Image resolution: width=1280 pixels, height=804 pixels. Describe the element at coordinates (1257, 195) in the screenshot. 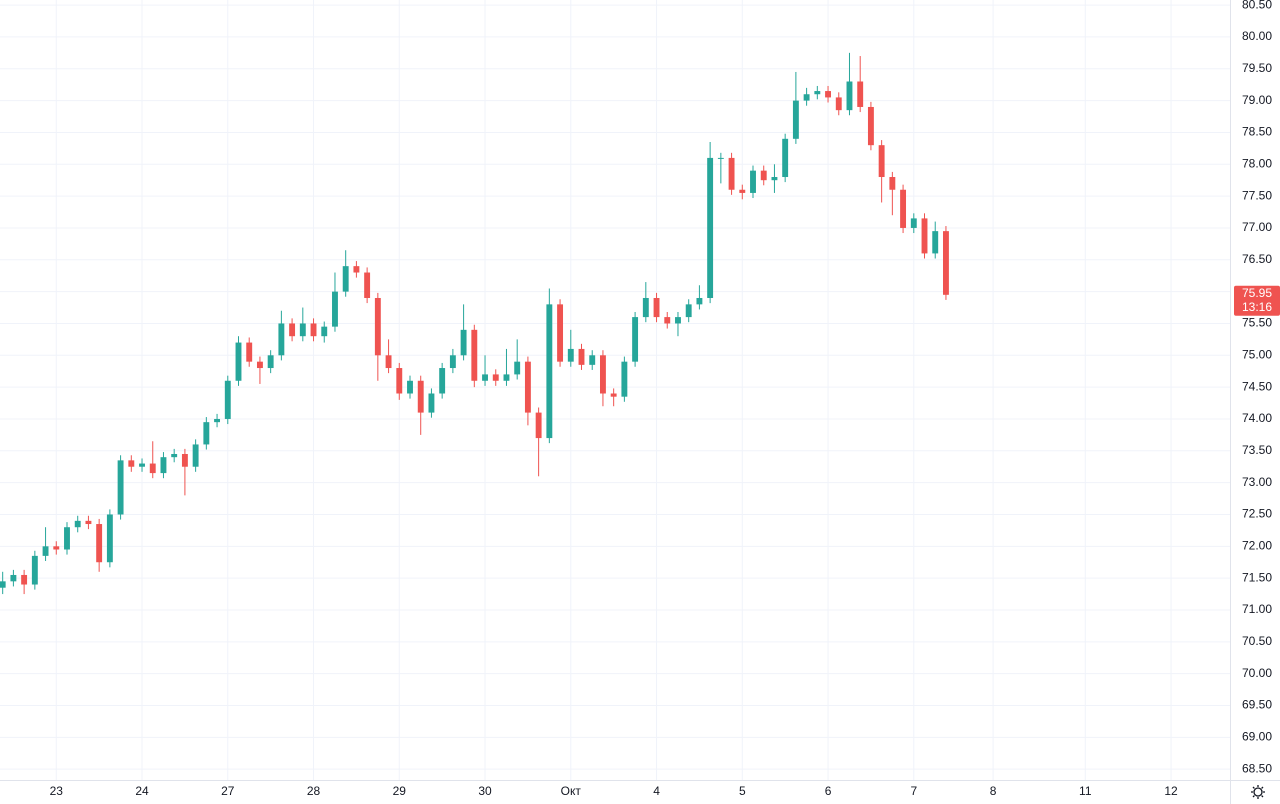

I see `y-tick-label: 77.50` at that location.